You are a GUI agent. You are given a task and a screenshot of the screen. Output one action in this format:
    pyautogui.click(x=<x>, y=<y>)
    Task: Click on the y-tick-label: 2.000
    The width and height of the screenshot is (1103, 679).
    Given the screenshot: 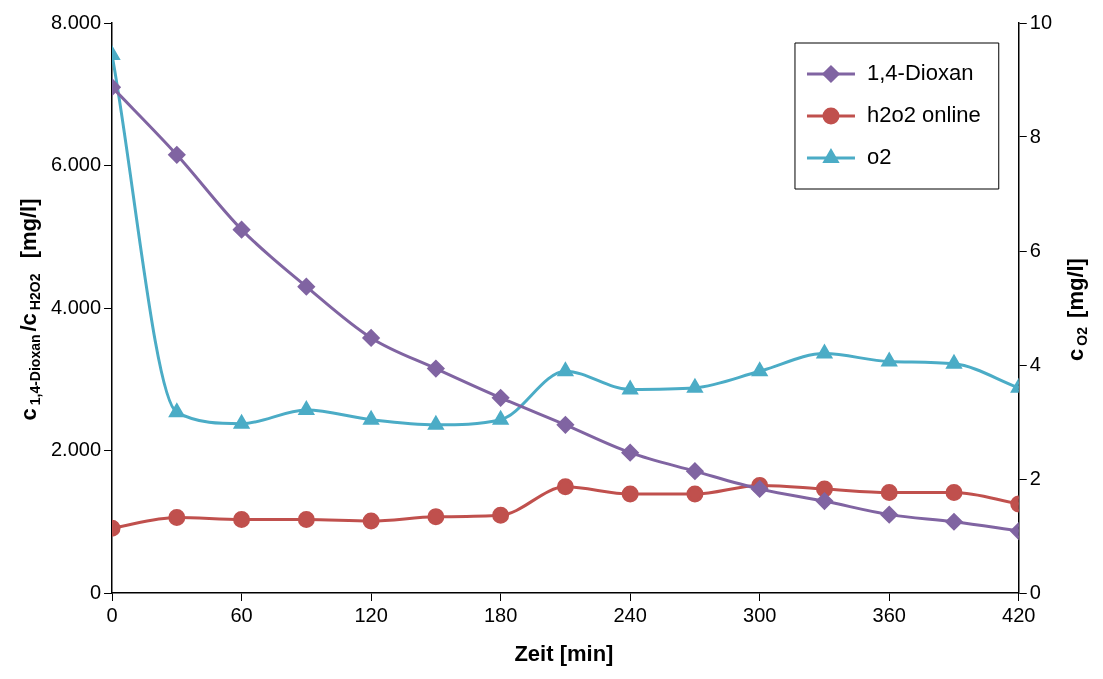 What is the action you would take?
    pyautogui.click(x=76, y=449)
    